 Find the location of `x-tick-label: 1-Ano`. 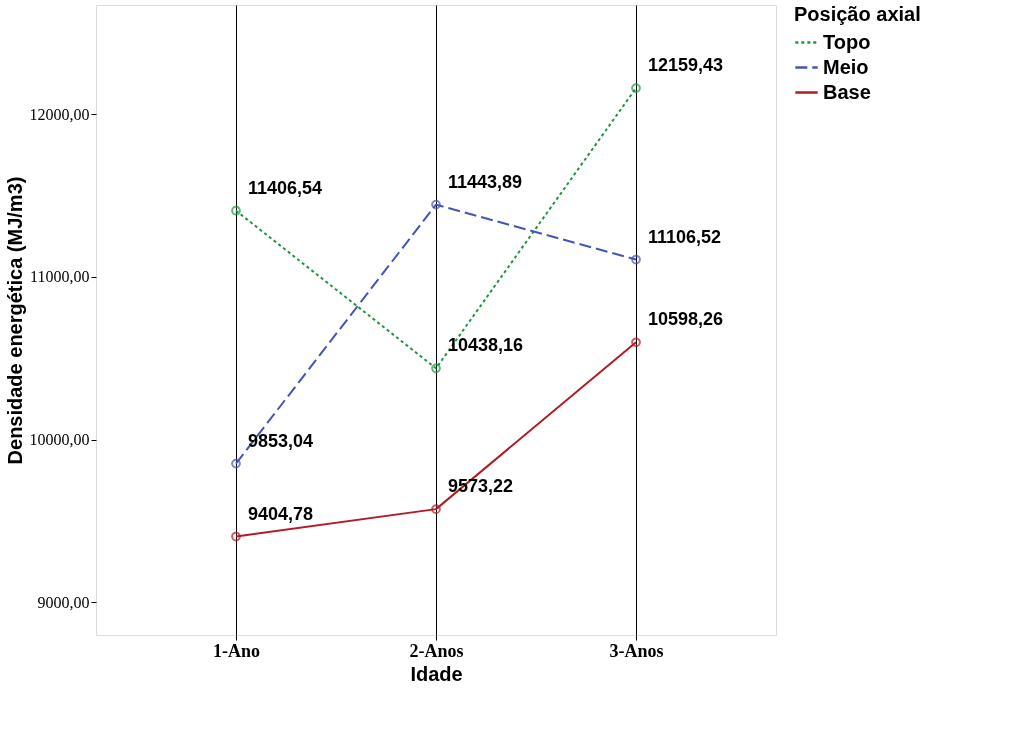

x-tick-label: 1-Ano is located at coordinates (236, 650).